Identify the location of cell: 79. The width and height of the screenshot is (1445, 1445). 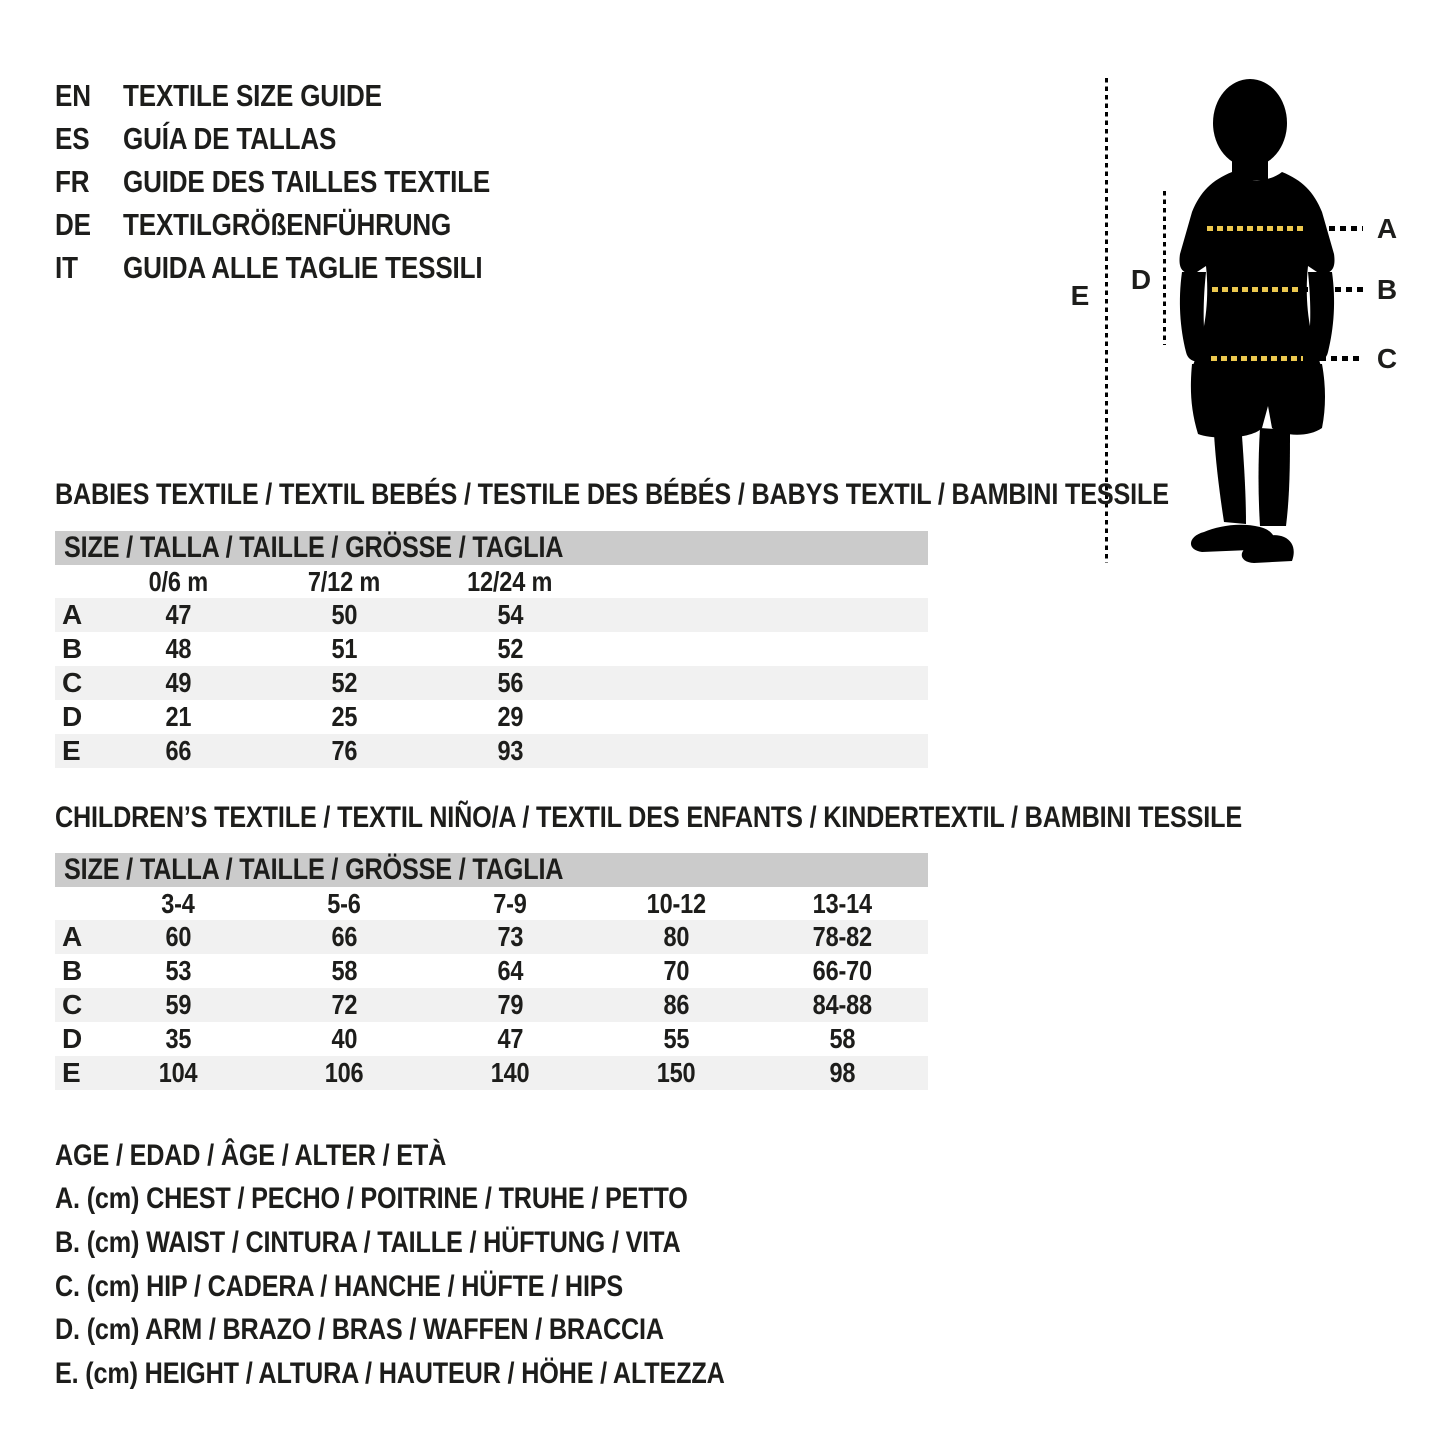
(510, 1004).